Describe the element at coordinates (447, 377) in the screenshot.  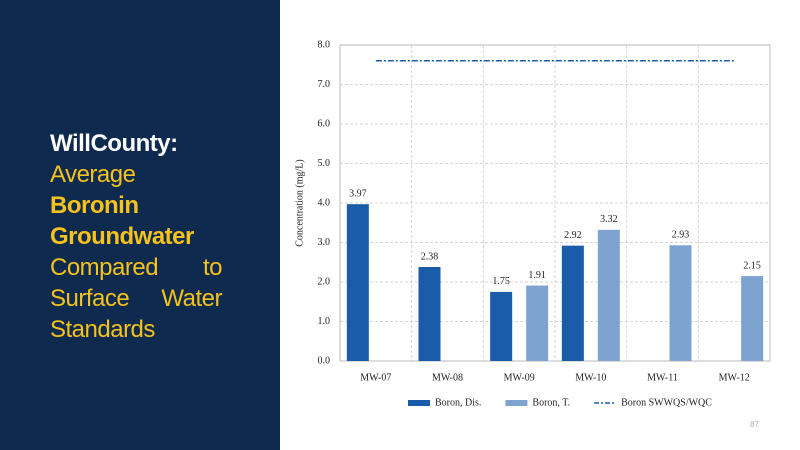
I see `x-tick-label: MW-08` at that location.